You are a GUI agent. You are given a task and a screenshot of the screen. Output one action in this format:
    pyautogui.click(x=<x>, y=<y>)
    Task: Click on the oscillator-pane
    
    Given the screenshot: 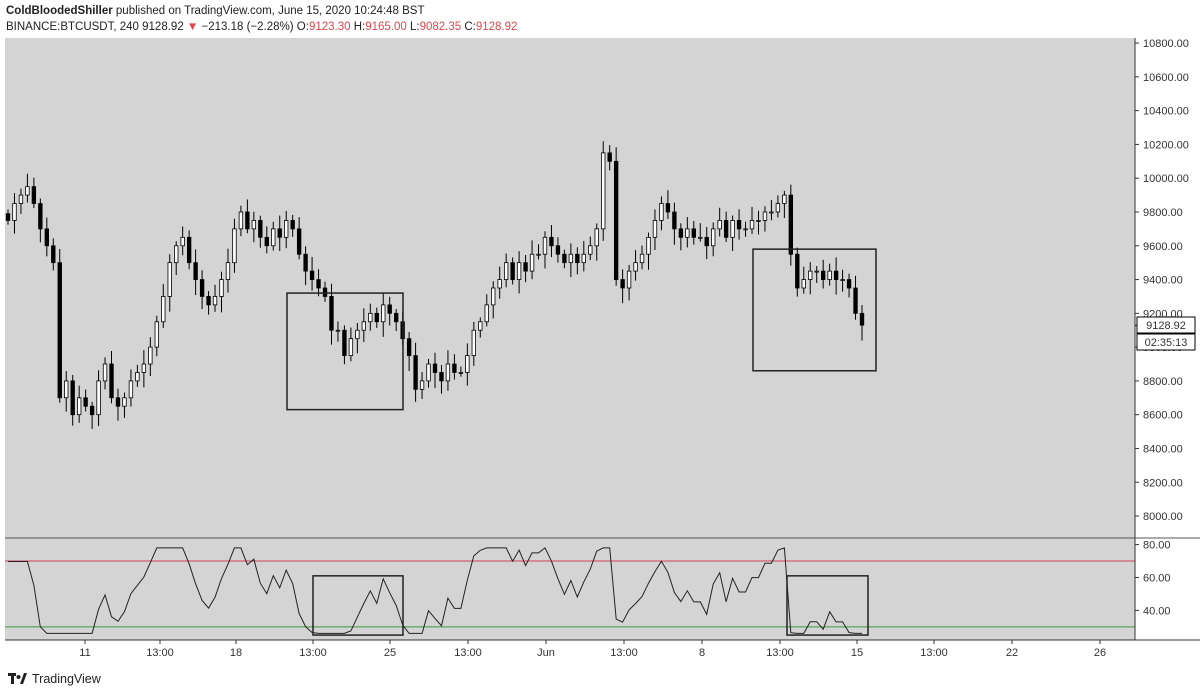 What is the action you would take?
    pyautogui.click(x=570, y=589)
    